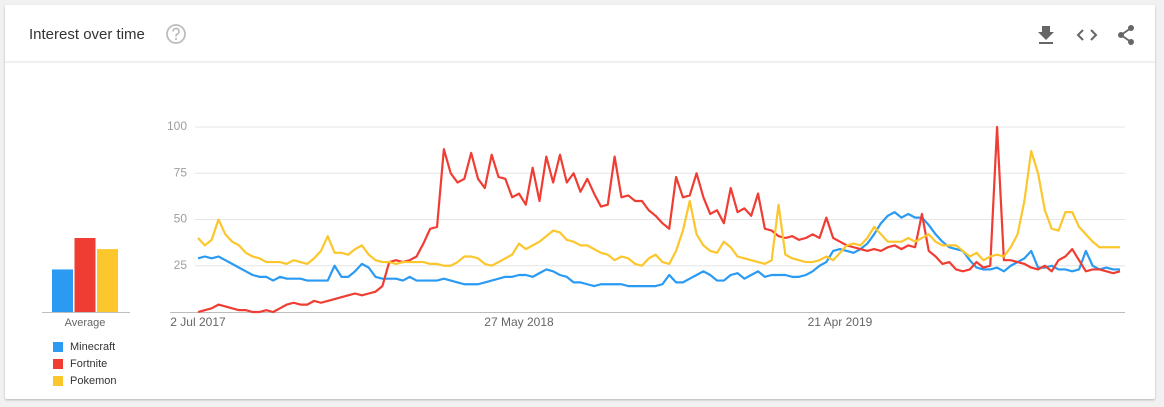  What do you see at coordinates (198, 322) in the screenshot?
I see `x-tick-label: 2 Jul 2017` at bounding box center [198, 322].